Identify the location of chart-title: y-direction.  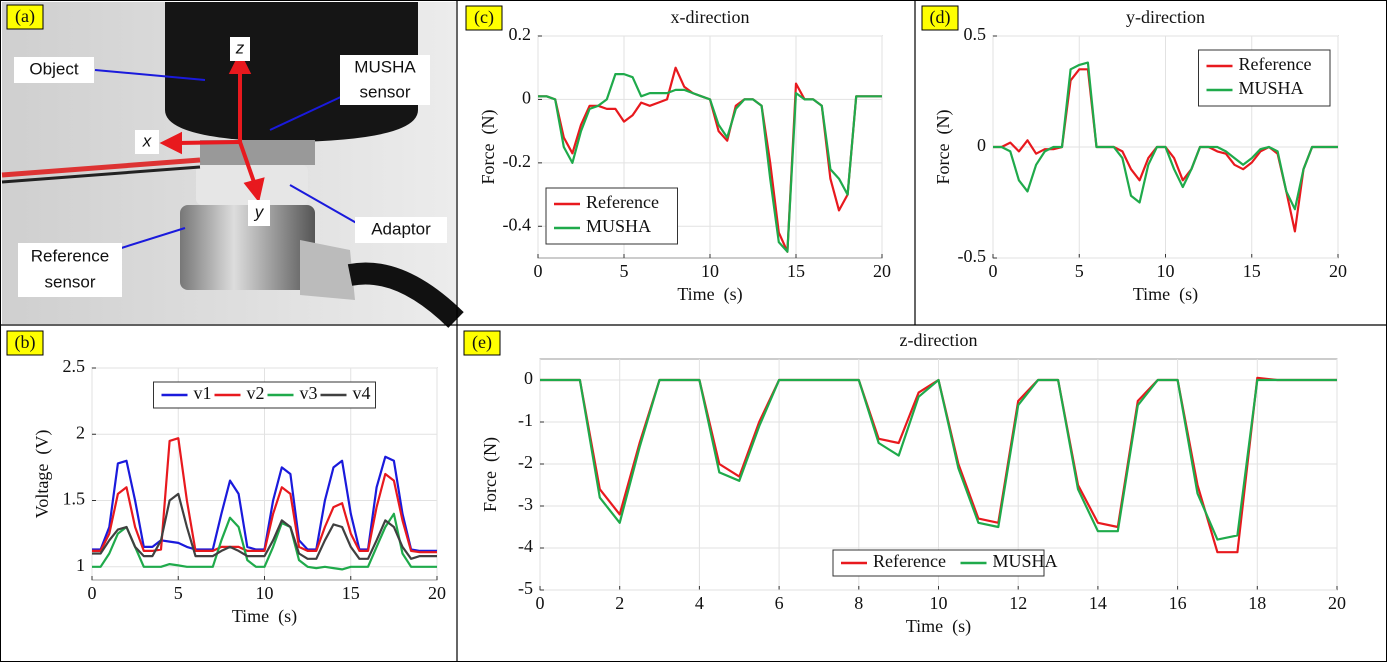
(1165, 17).